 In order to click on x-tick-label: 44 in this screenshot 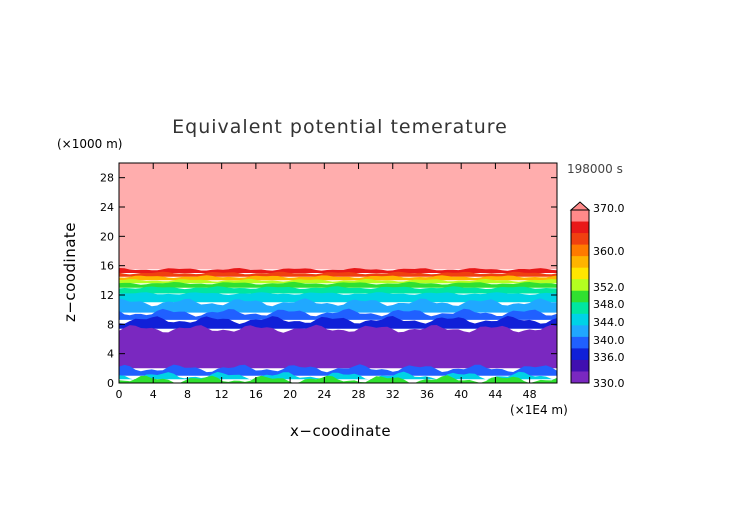, I will do `click(495, 394)`.